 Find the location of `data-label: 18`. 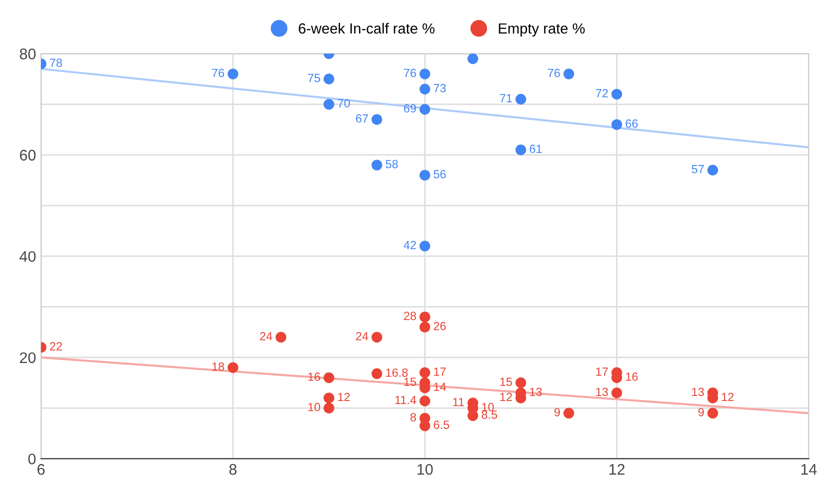

data-label: 18 is located at coordinates (218, 366).